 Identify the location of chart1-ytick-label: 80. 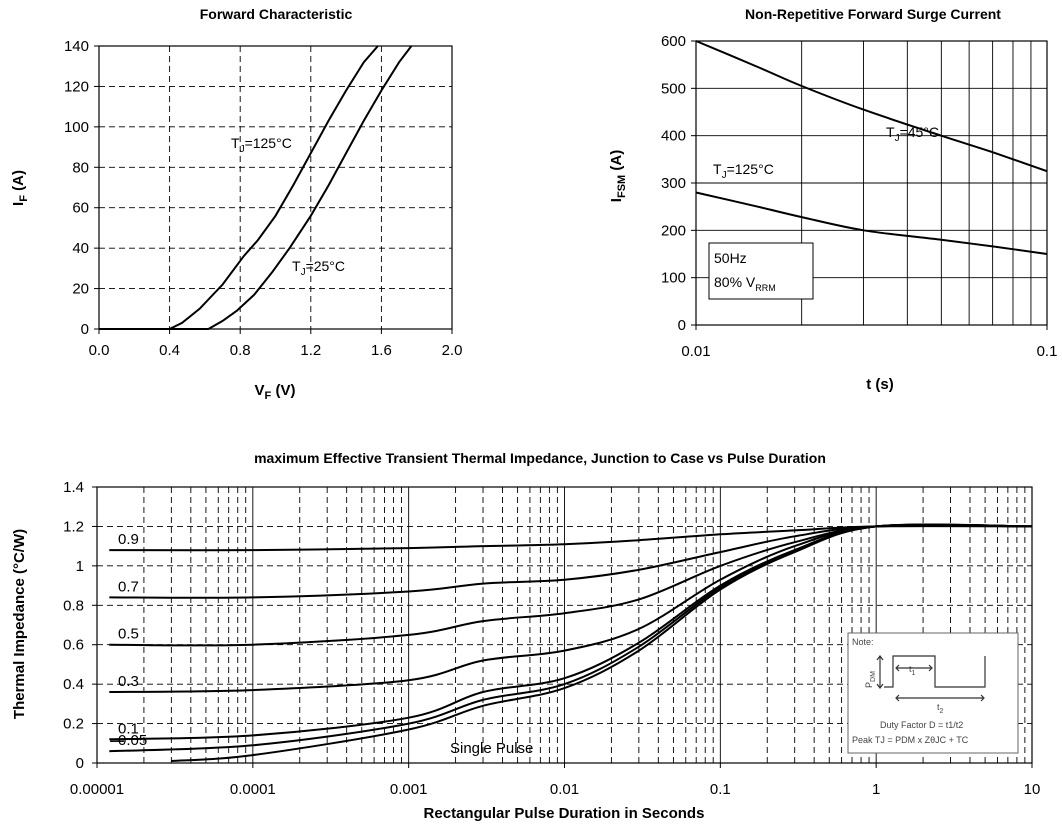
(80, 167).